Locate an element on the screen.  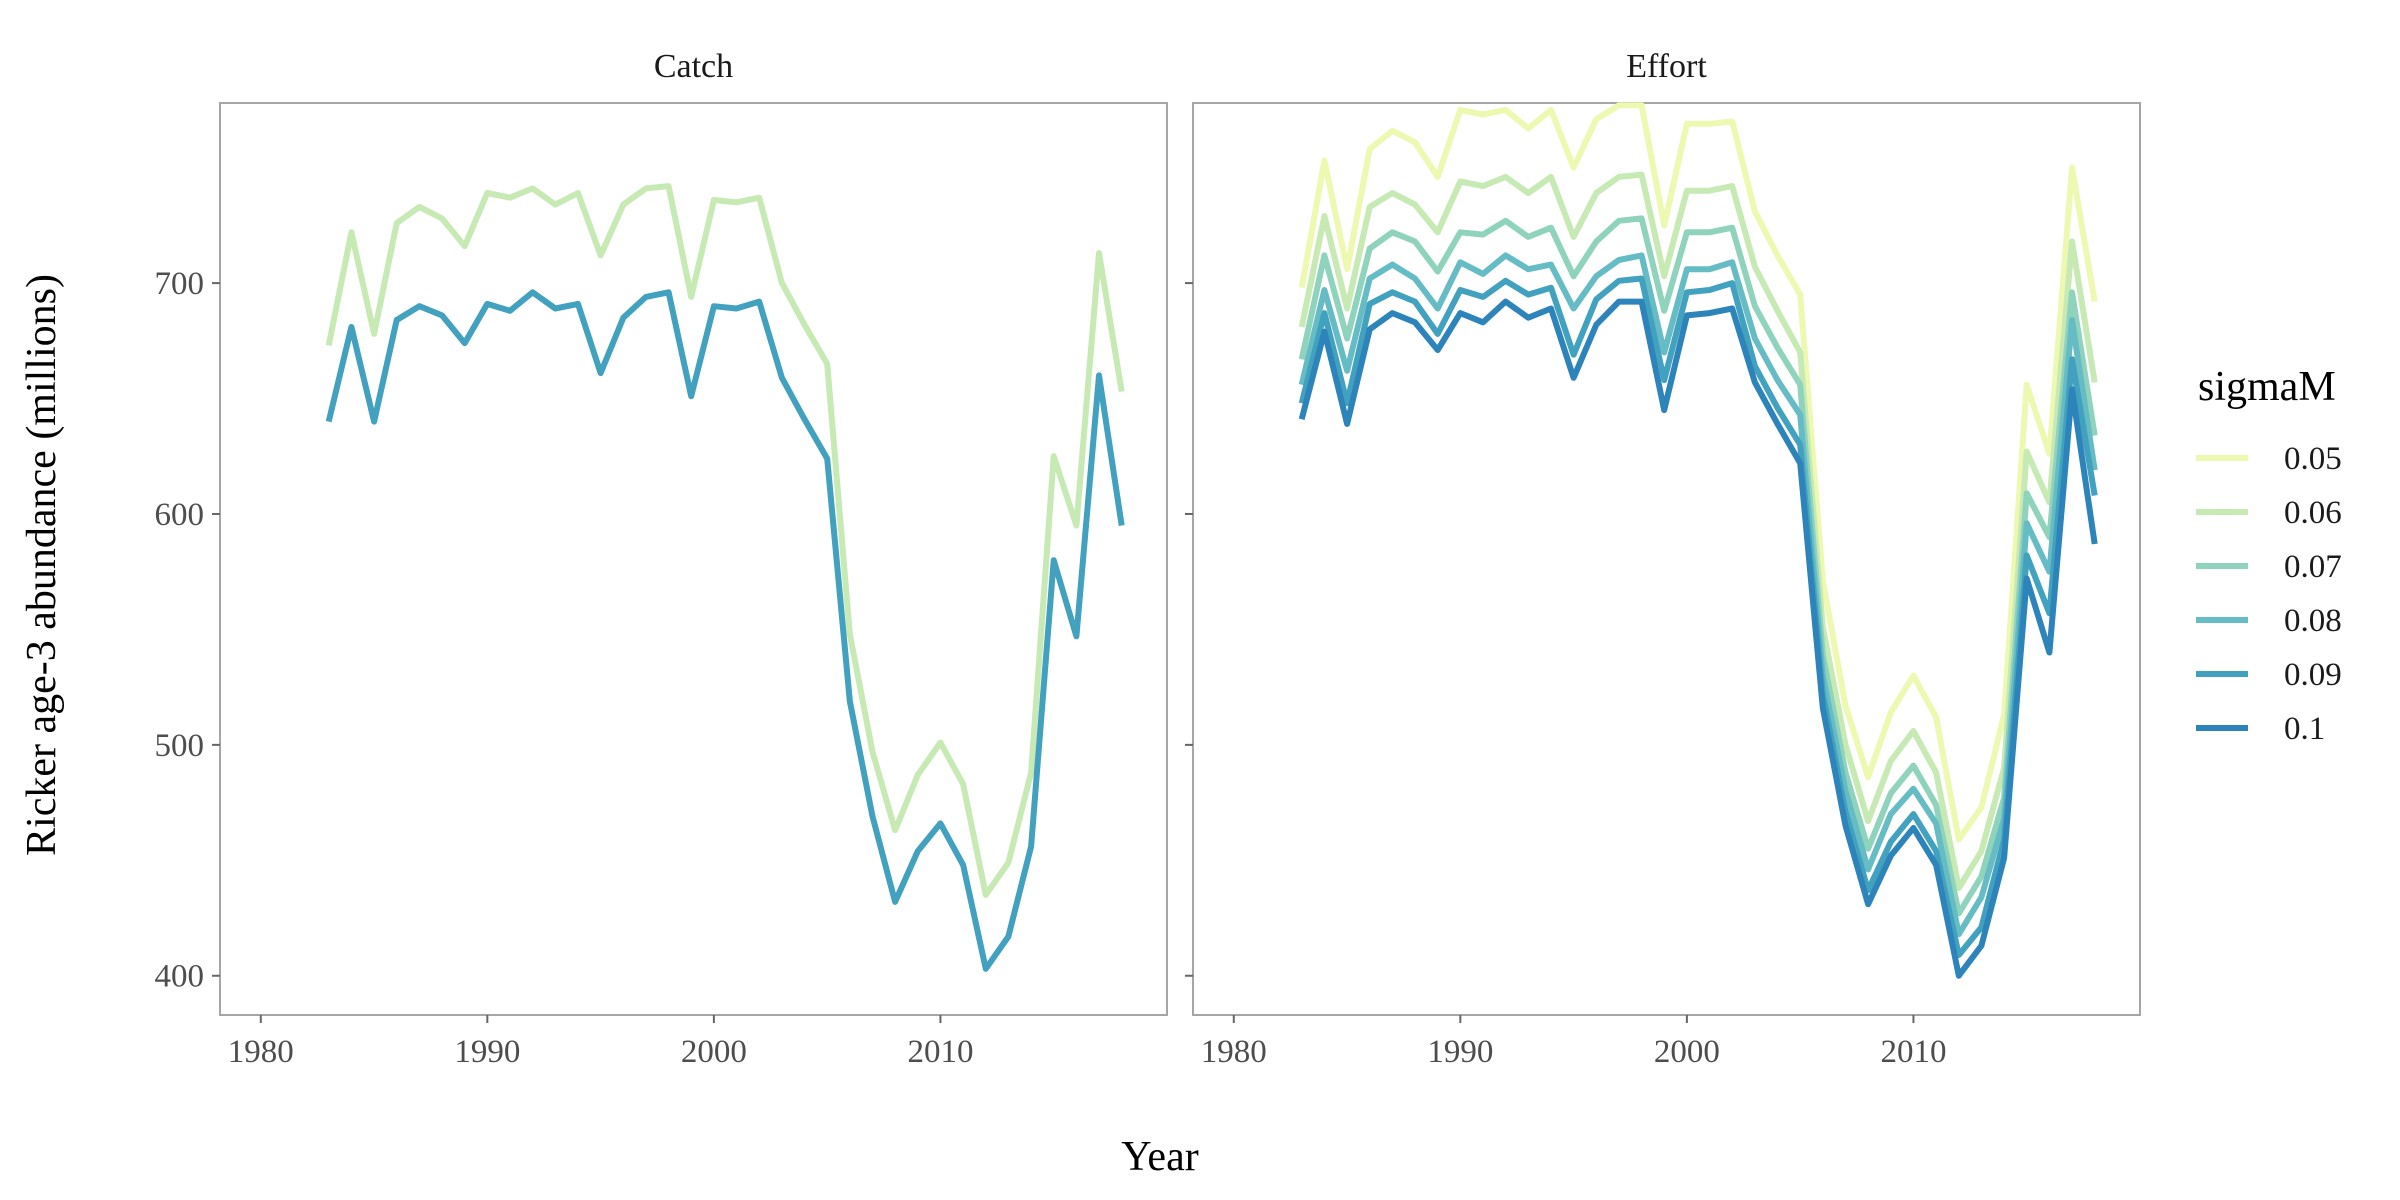
y-tick-label: 500 is located at coordinates (180, 746).